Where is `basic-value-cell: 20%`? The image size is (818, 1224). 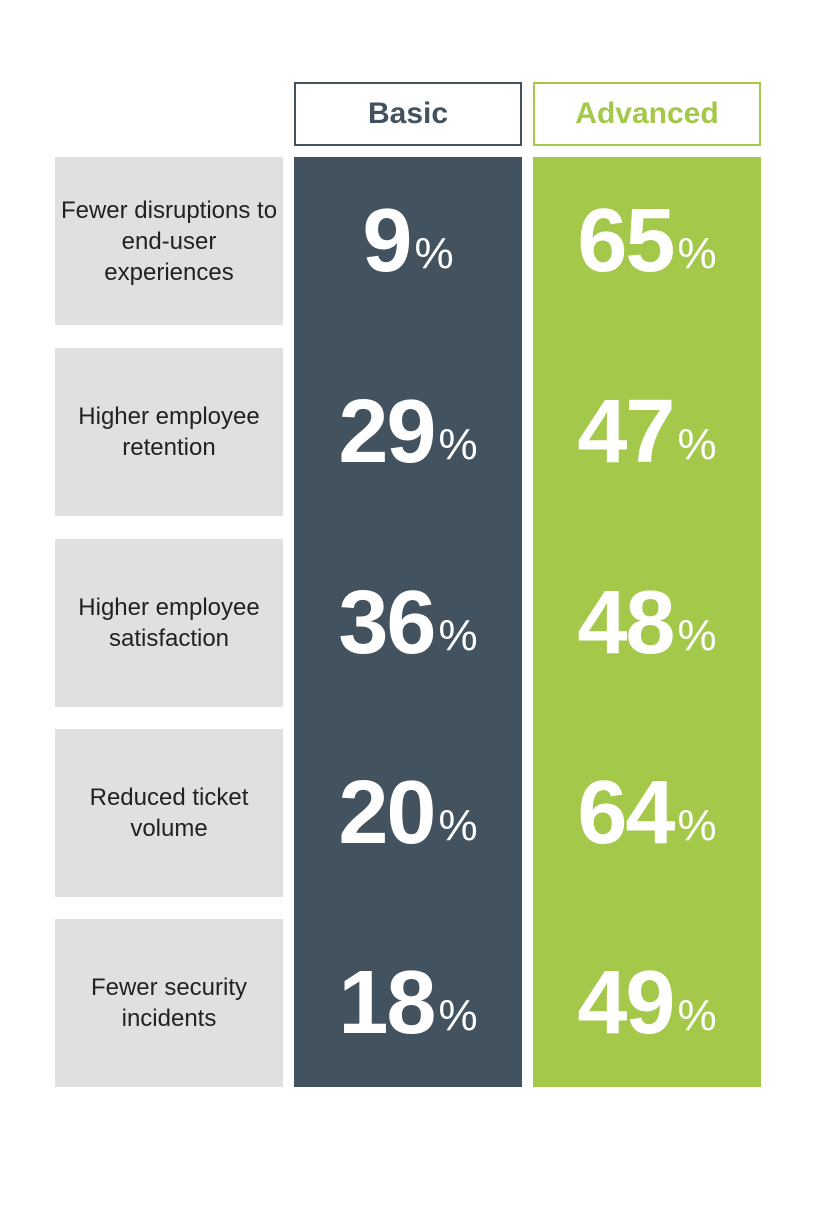
basic-value-cell: 20% is located at coordinates (408, 813).